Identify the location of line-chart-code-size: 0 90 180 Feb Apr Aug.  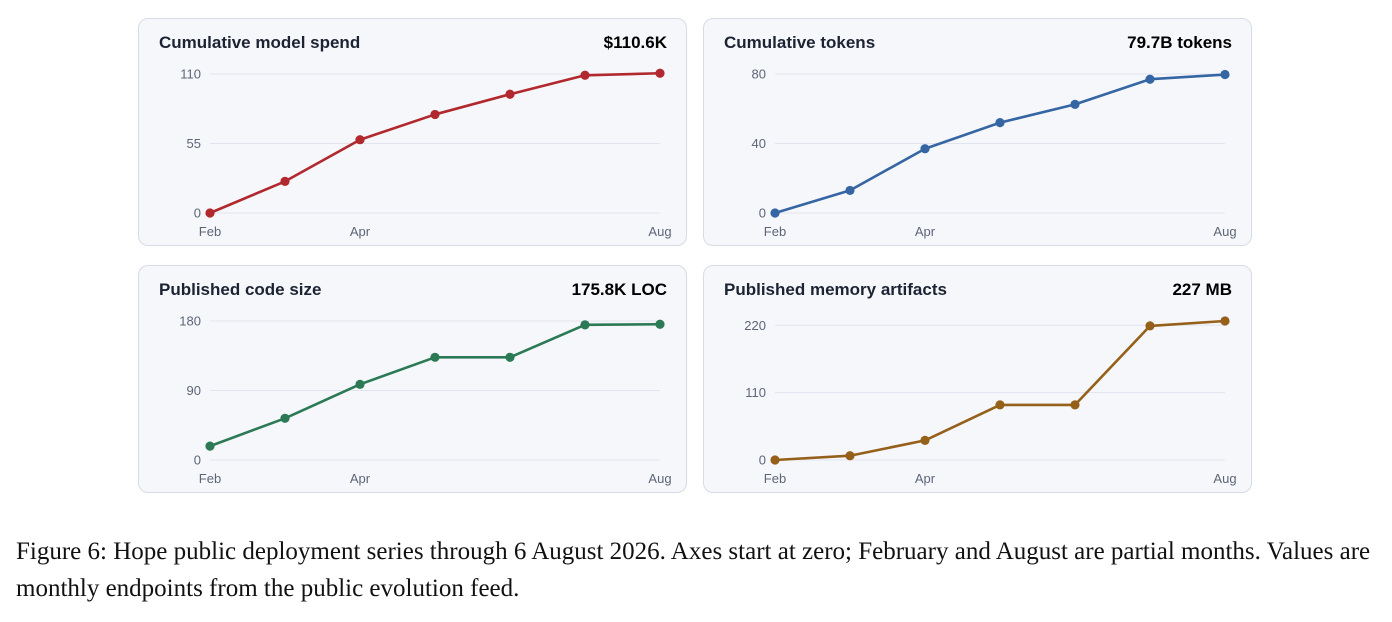
(425, 400).